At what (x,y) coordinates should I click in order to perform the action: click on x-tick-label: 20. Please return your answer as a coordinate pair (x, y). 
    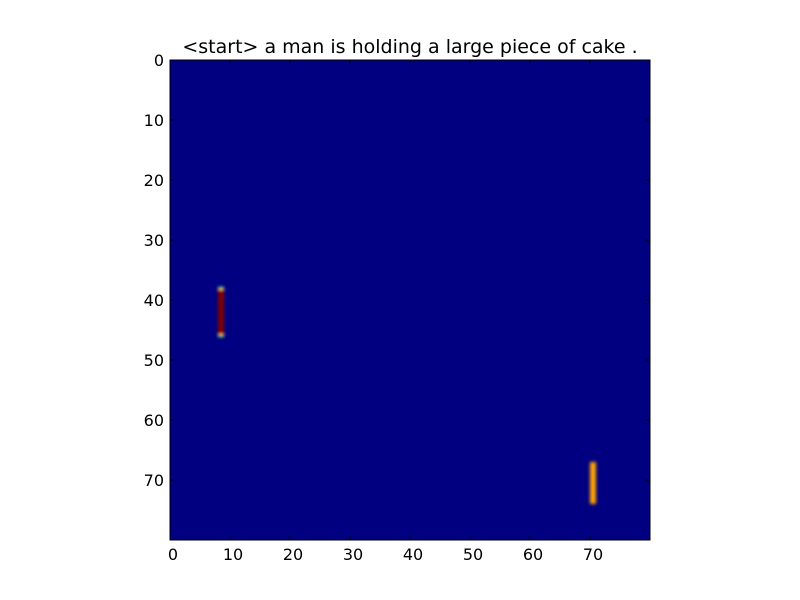
    Looking at the image, I should click on (293, 554).